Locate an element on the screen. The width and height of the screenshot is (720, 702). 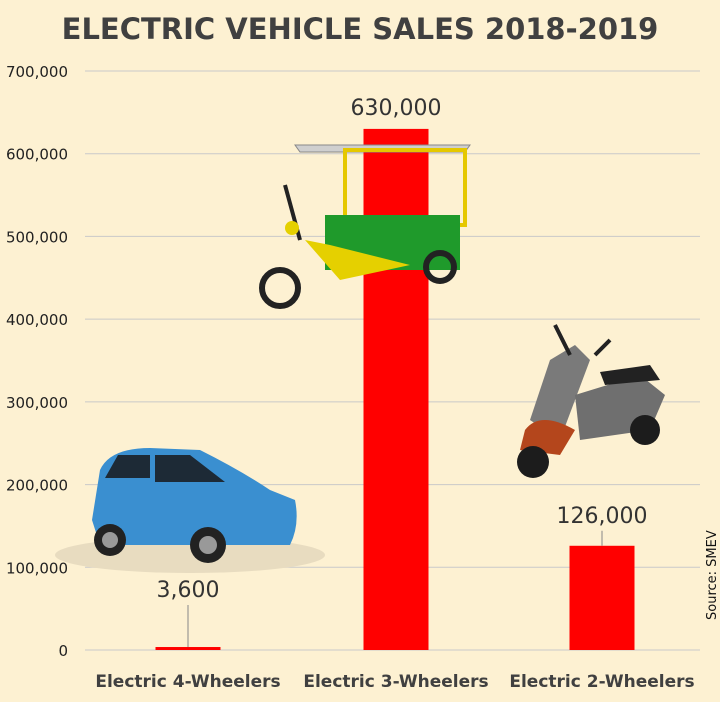
y-tick-label: 600,000 is located at coordinates (37, 155).